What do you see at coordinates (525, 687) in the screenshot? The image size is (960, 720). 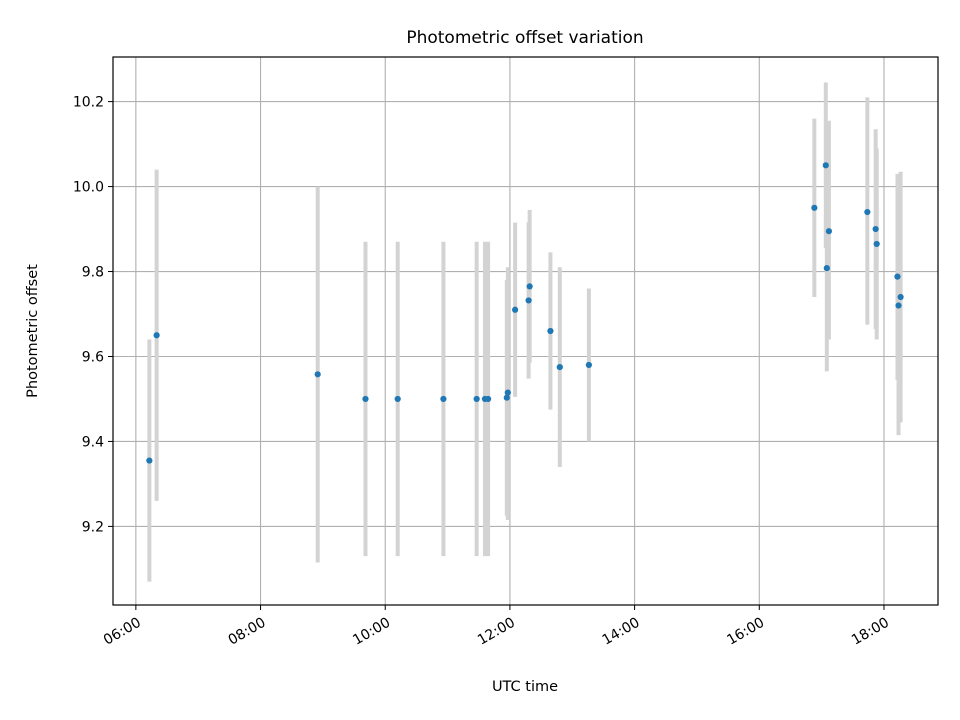 I see `x-axis-title: UTC time` at bounding box center [525, 687].